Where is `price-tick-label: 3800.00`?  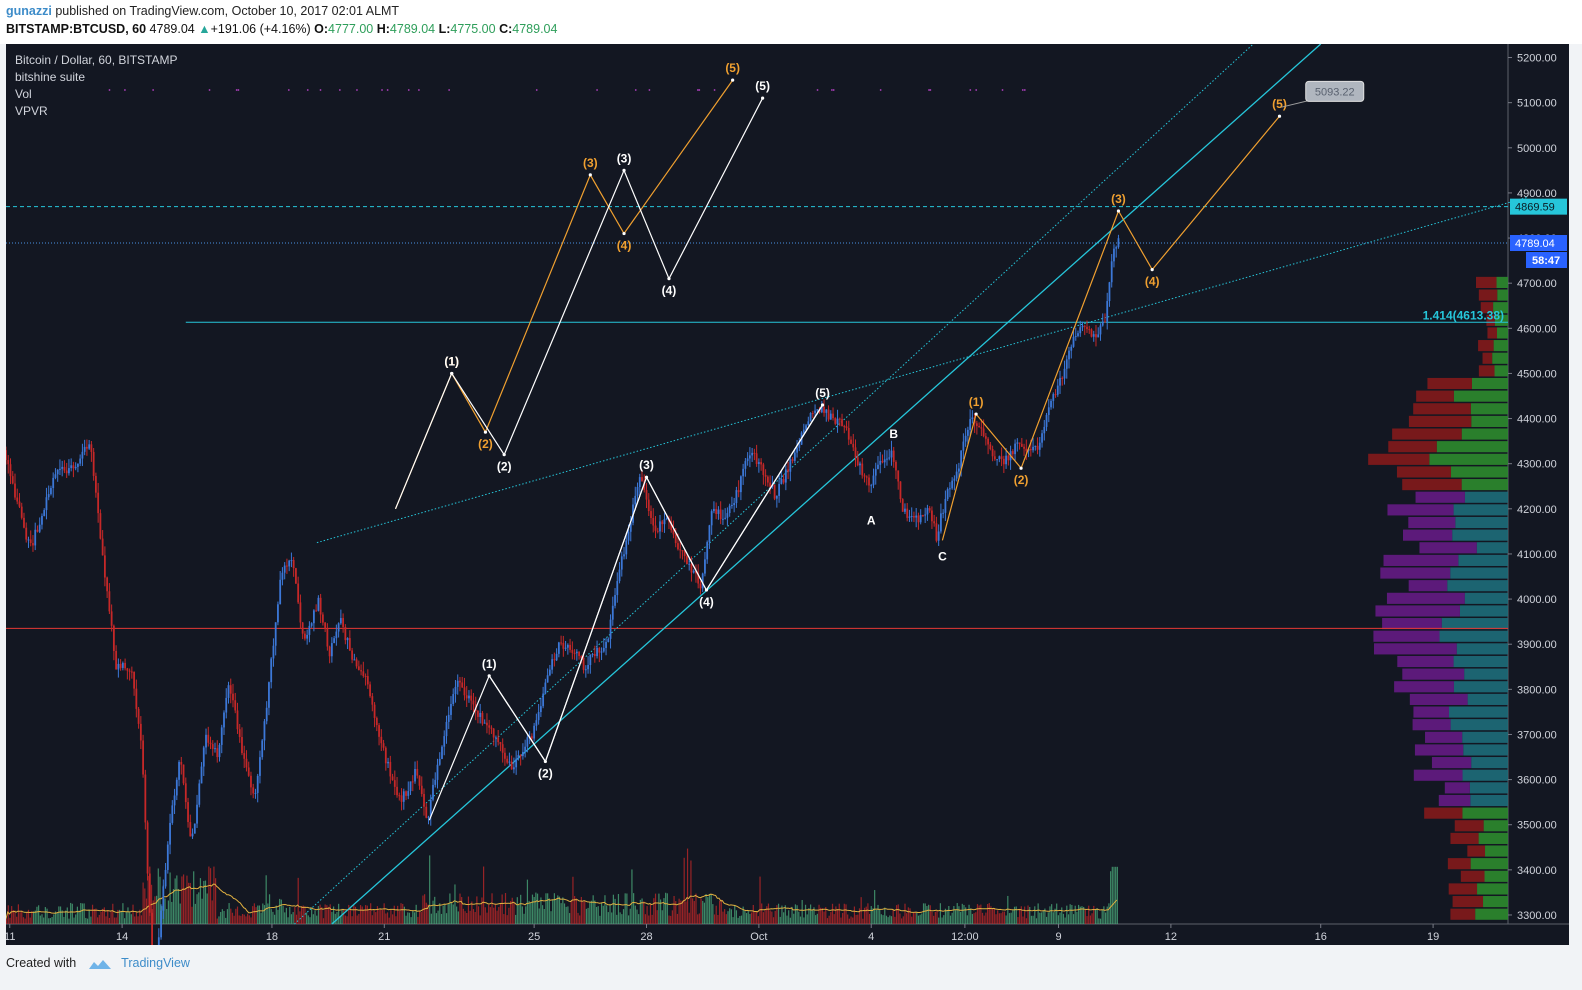
price-tick-label: 3800.00 is located at coordinates (1537, 690).